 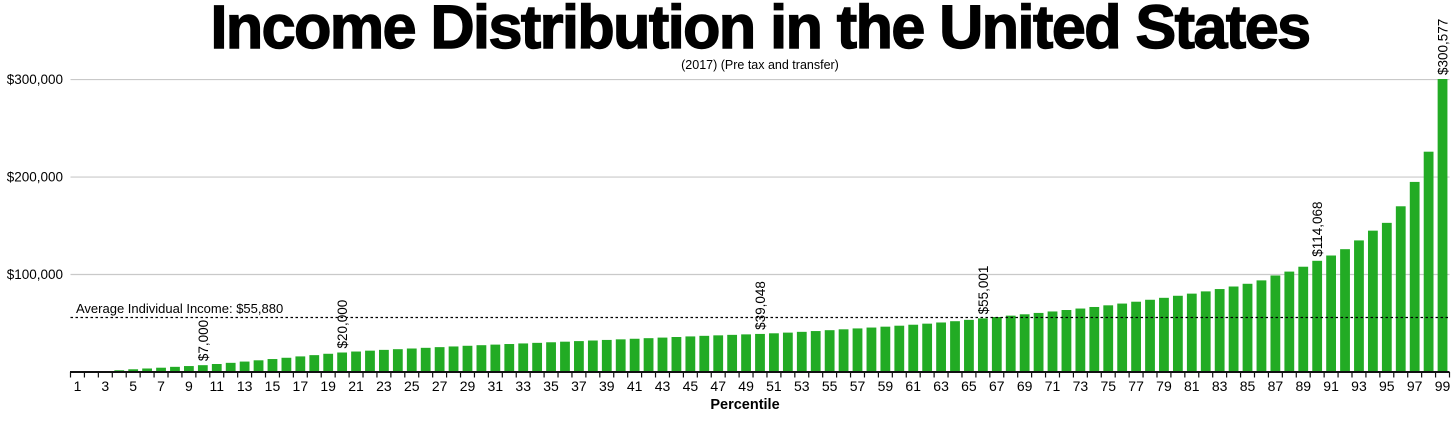 What do you see at coordinates (1192, 386) in the screenshot?
I see `x-axis-tick-label: 81` at bounding box center [1192, 386].